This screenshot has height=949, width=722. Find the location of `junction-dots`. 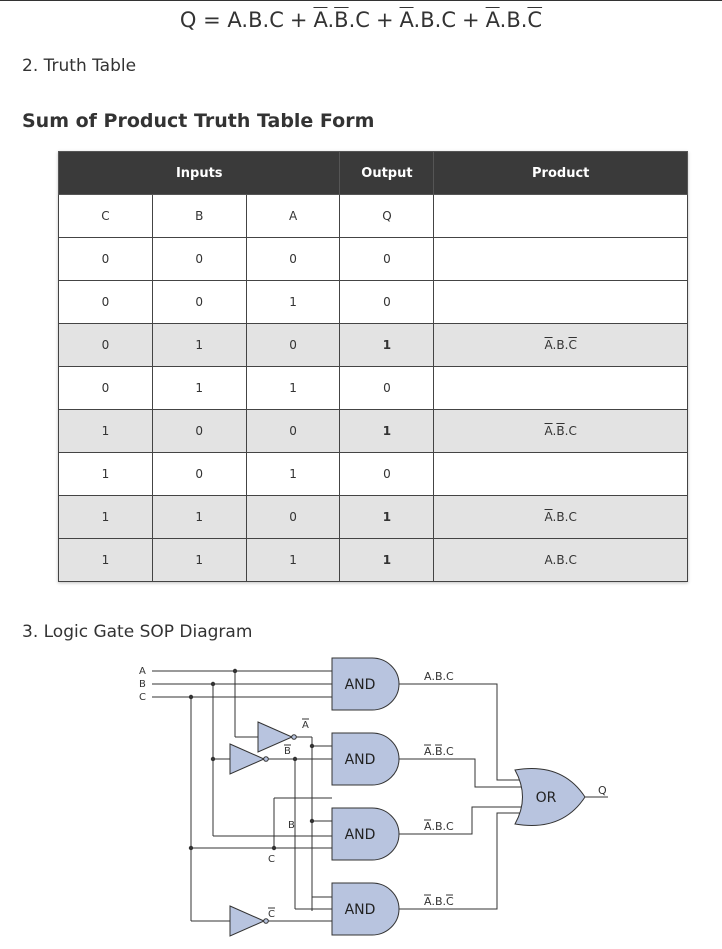

junction-dots is located at coordinates (251, 759).